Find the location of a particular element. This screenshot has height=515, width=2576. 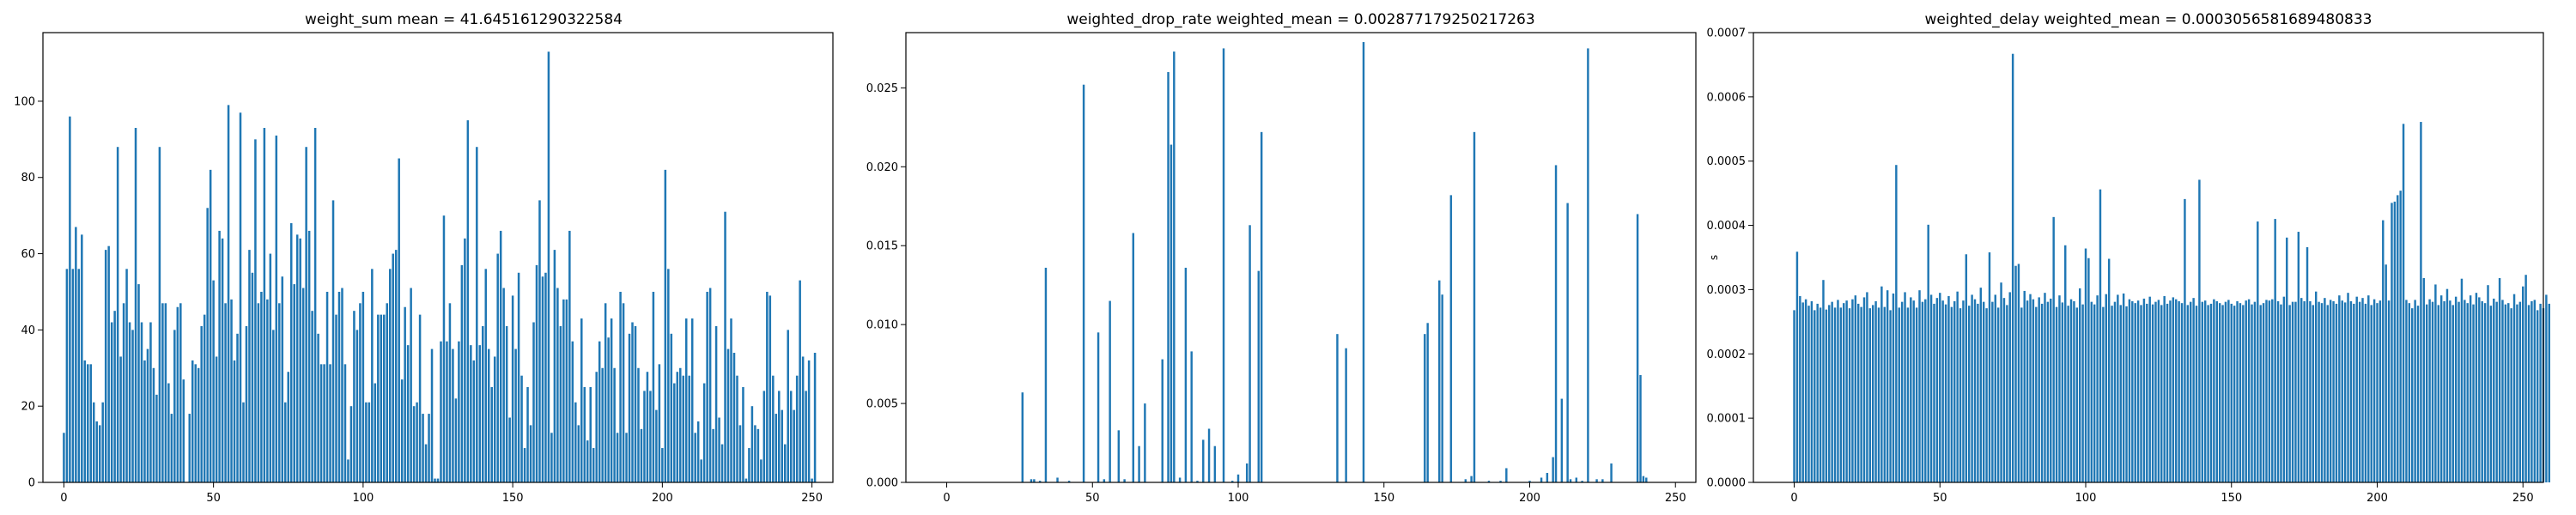

y-tick-label: 0.015 is located at coordinates (882, 246).